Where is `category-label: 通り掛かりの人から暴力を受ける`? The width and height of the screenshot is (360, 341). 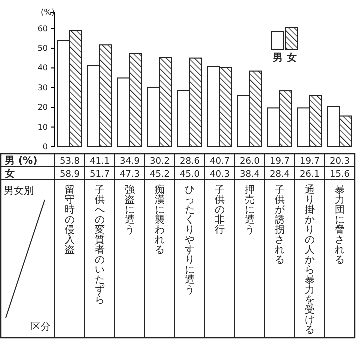 category-label: 通り掛かりの人から暴力を受ける is located at coordinates (310, 260).